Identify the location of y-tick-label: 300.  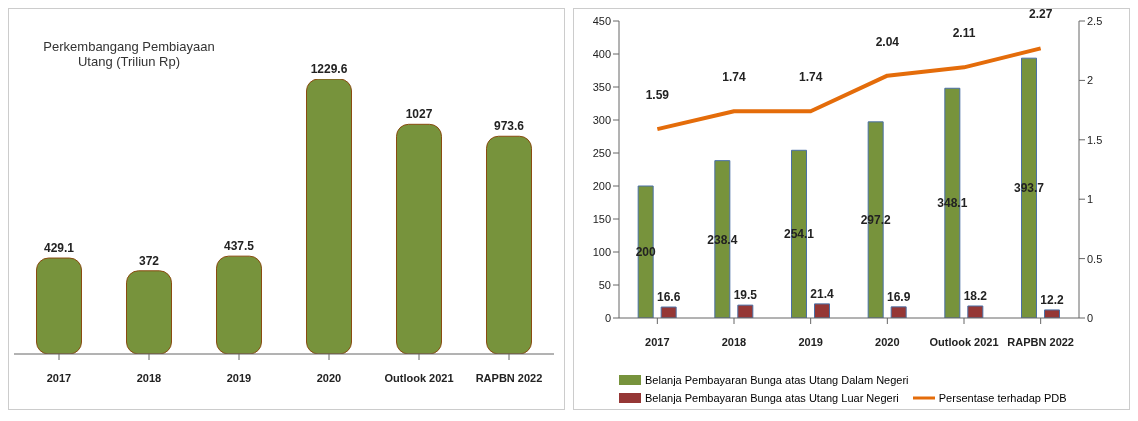
(601, 119).